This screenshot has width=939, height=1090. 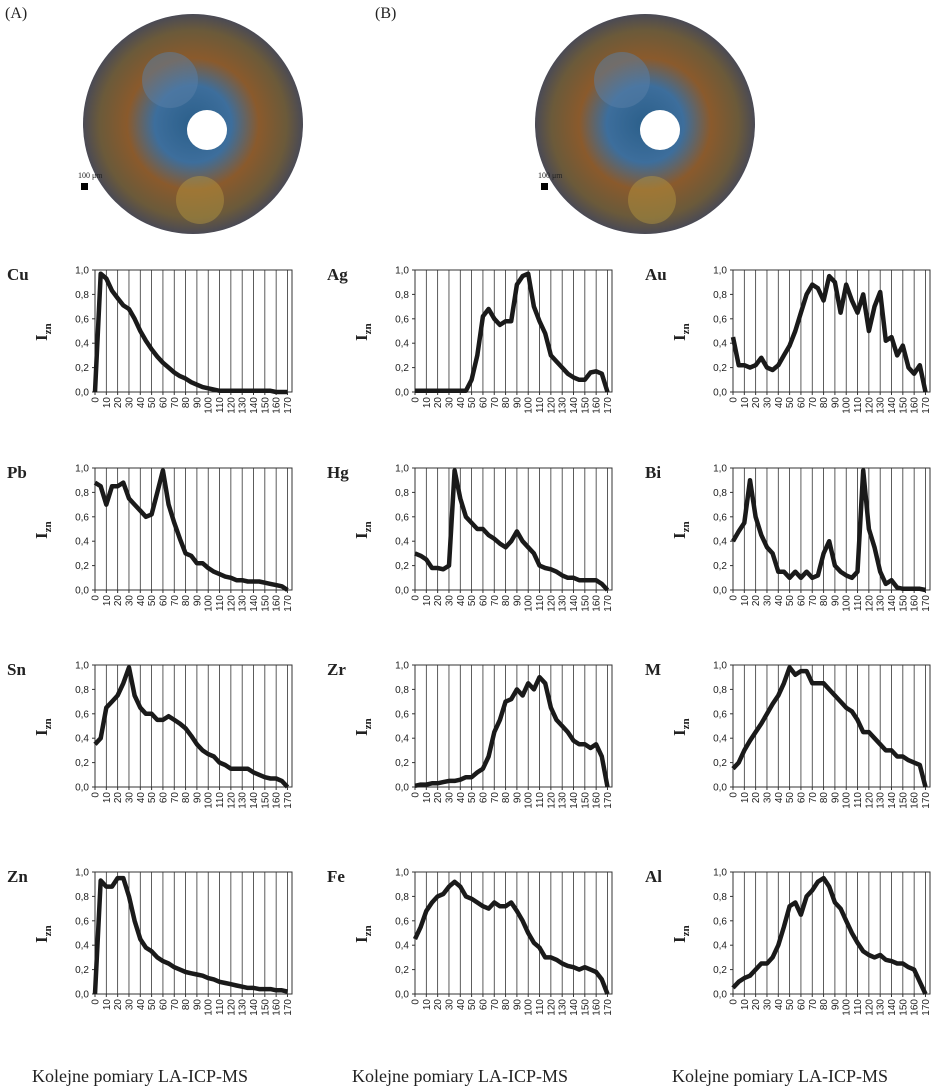 What do you see at coordinates (82, 946) in the screenshot?
I see `y-tick-label: 0,4` at bounding box center [82, 946].